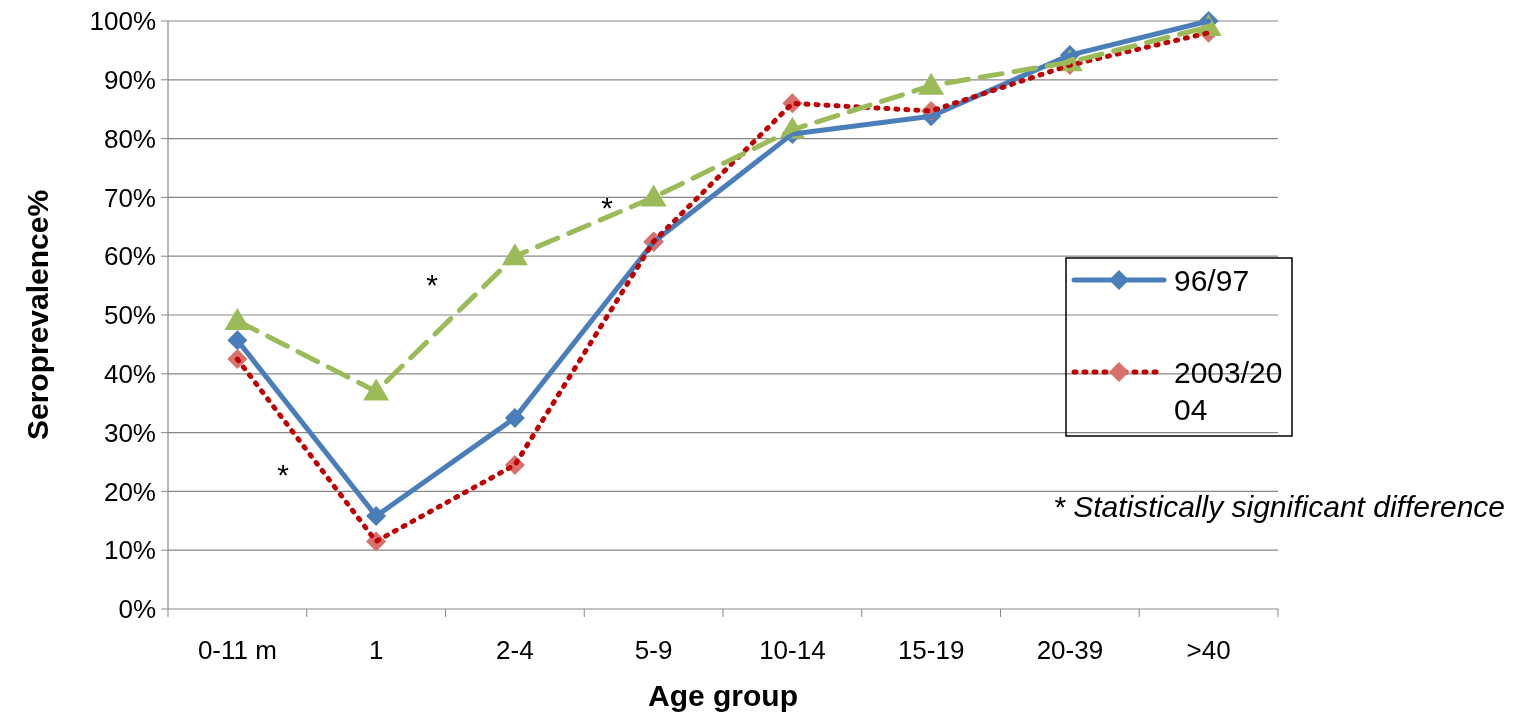  What do you see at coordinates (1279, 506) in the screenshot?
I see `annotation: * Statistically significant difference` at bounding box center [1279, 506].